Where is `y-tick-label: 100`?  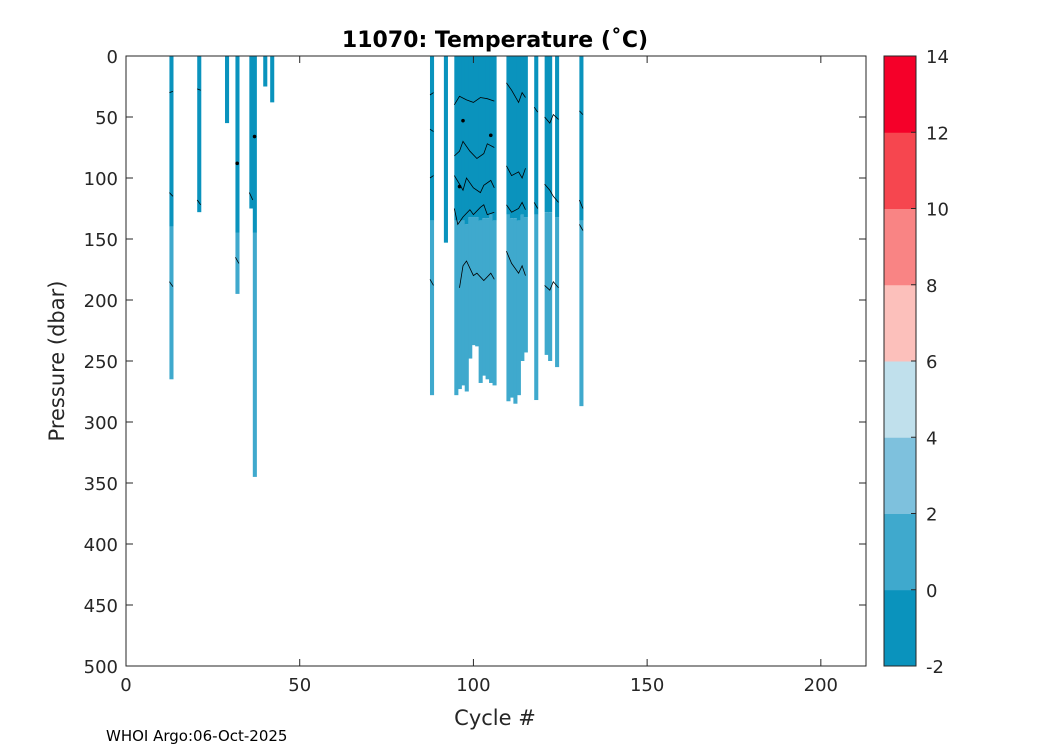
y-tick-label: 100 is located at coordinates (101, 179).